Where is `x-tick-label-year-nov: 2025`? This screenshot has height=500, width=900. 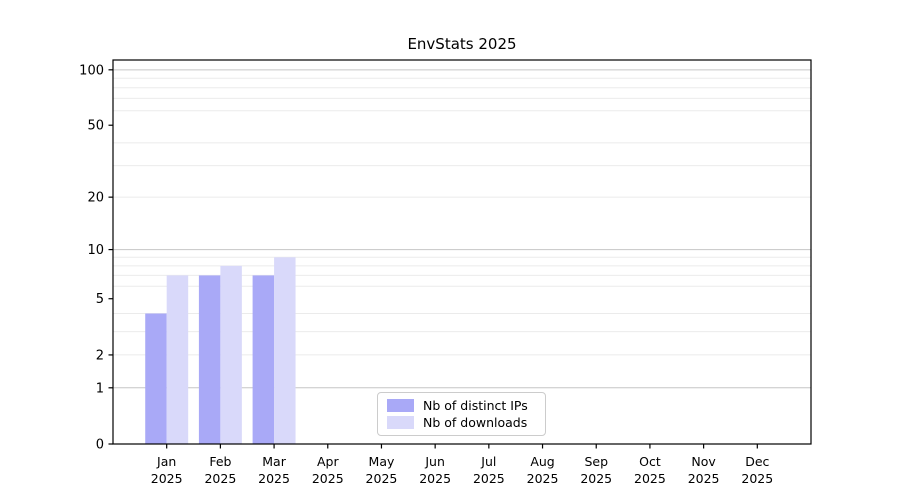 x-tick-label-year-nov: 2025 is located at coordinates (704, 478).